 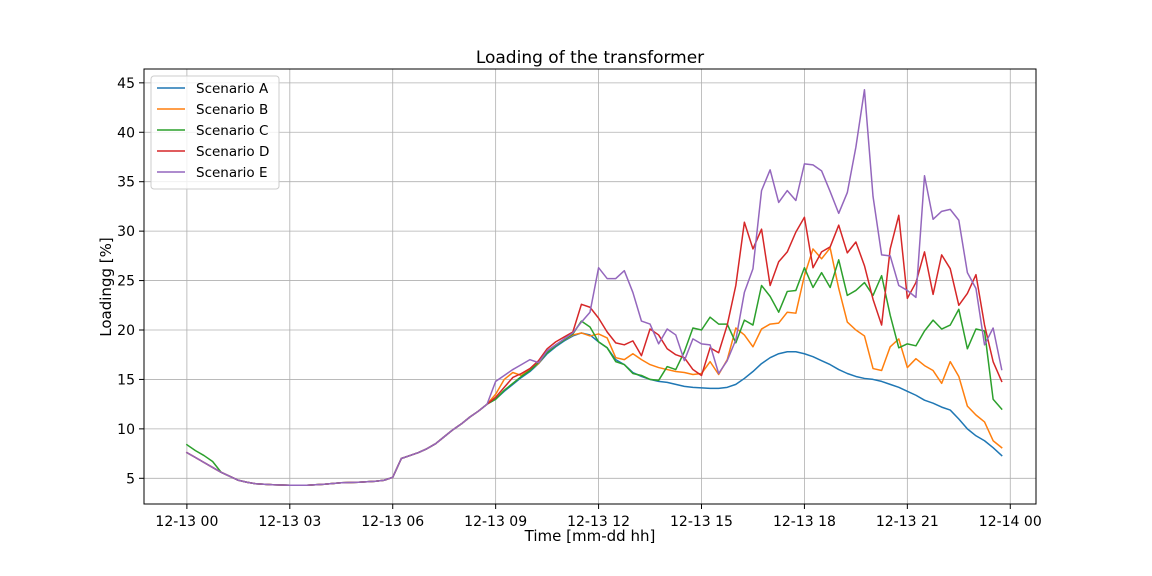 What do you see at coordinates (804, 522) in the screenshot?
I see `x-tick-label: 12-13 18` at bounding box center [804, 522].